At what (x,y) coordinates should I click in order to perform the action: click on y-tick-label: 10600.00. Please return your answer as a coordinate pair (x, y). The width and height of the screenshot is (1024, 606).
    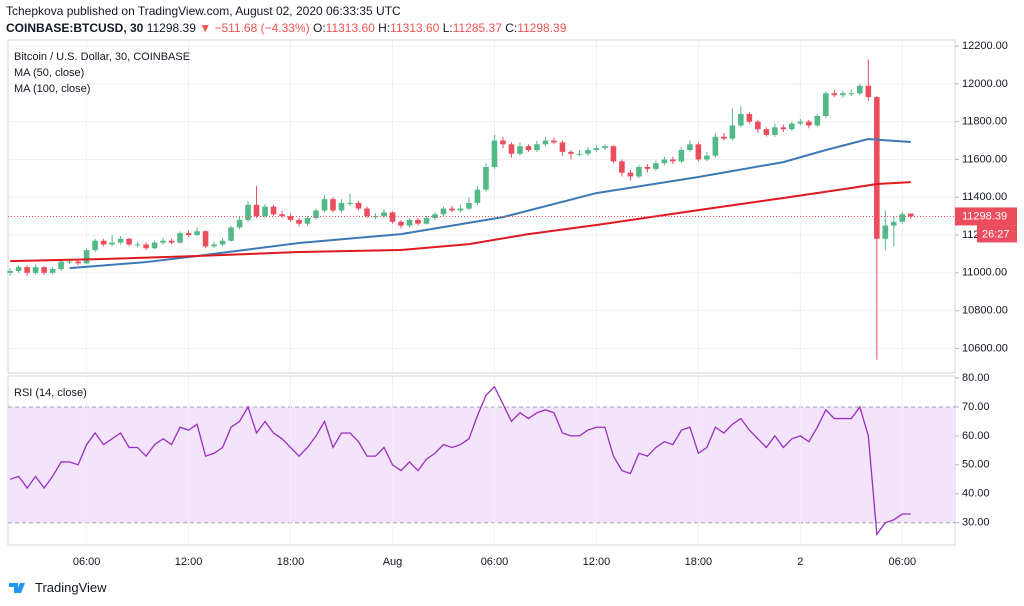
    Looking at the image, I should click on (985, 348).